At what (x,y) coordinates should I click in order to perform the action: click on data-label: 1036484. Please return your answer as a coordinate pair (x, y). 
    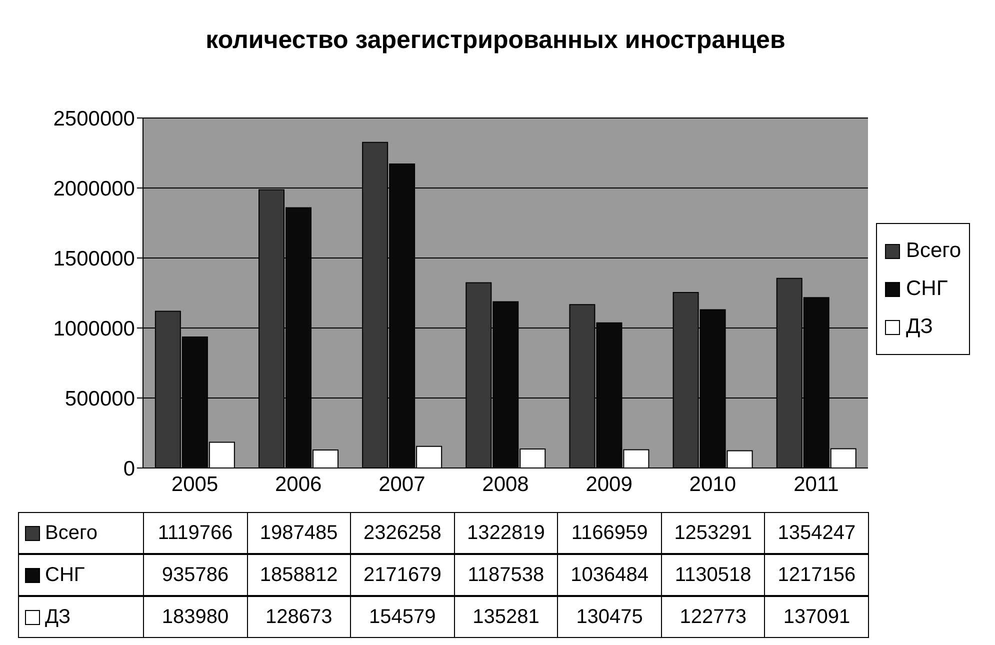
    Looking at the image, I should click on (609, 575).